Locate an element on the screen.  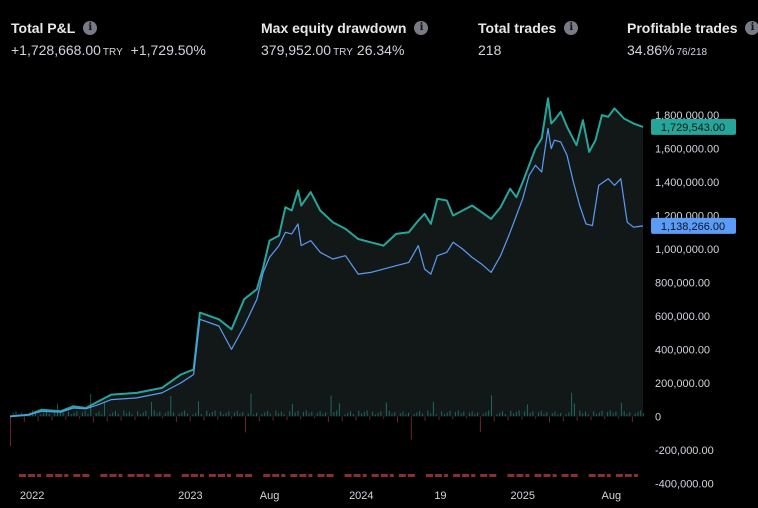
y-tick-label: -400,000.00 is located at coordinates (684, 484).